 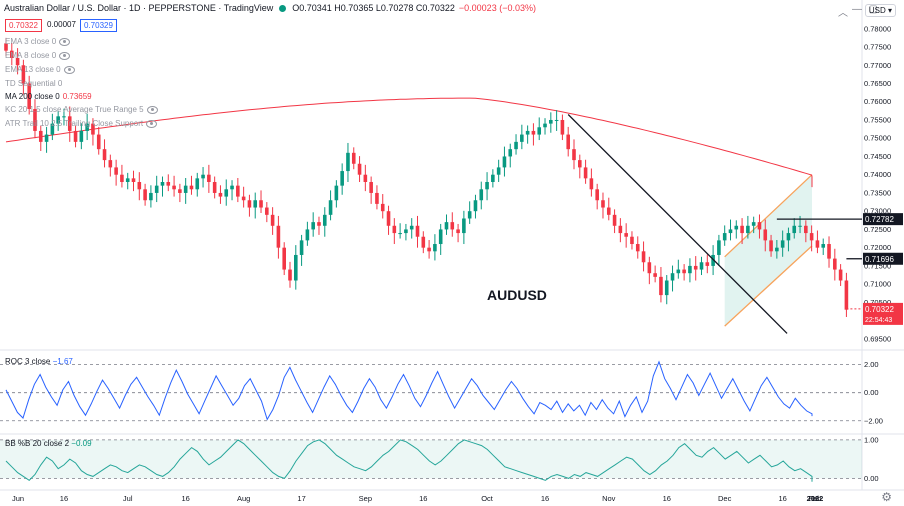 I want to click on roc-label: ROC 3 close, so click(x=28, y=361).